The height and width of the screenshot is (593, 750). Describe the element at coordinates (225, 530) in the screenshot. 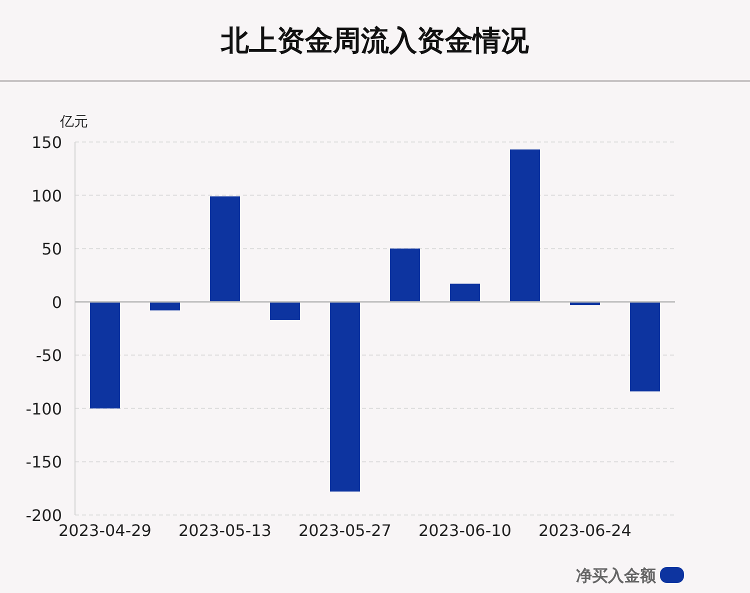

I see `x-tick-label: 2023-05-13` at that location.